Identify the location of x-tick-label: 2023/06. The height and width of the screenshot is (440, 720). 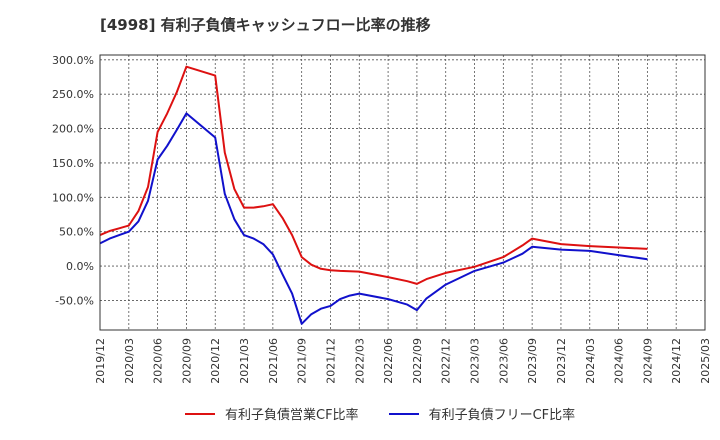
(503, 361).